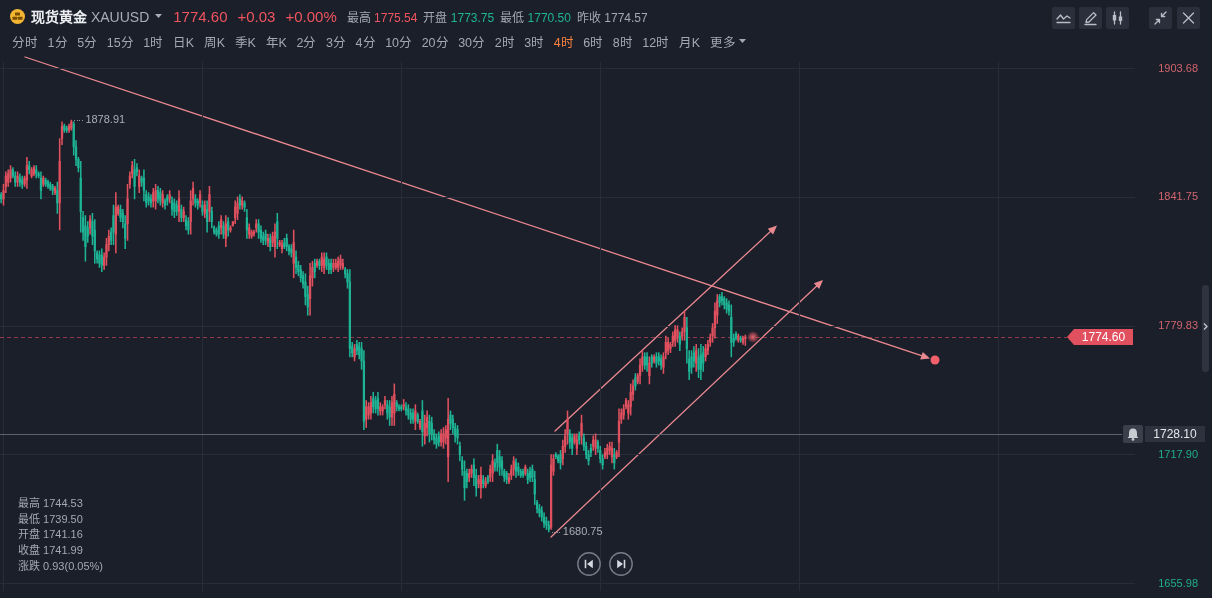 The width and height of the screenshot is (1212, 598). What do you see at coordinates (612, 17) in the screenshot?
I see `text: 昨收 1774.57` at bounding box center [612, 17].